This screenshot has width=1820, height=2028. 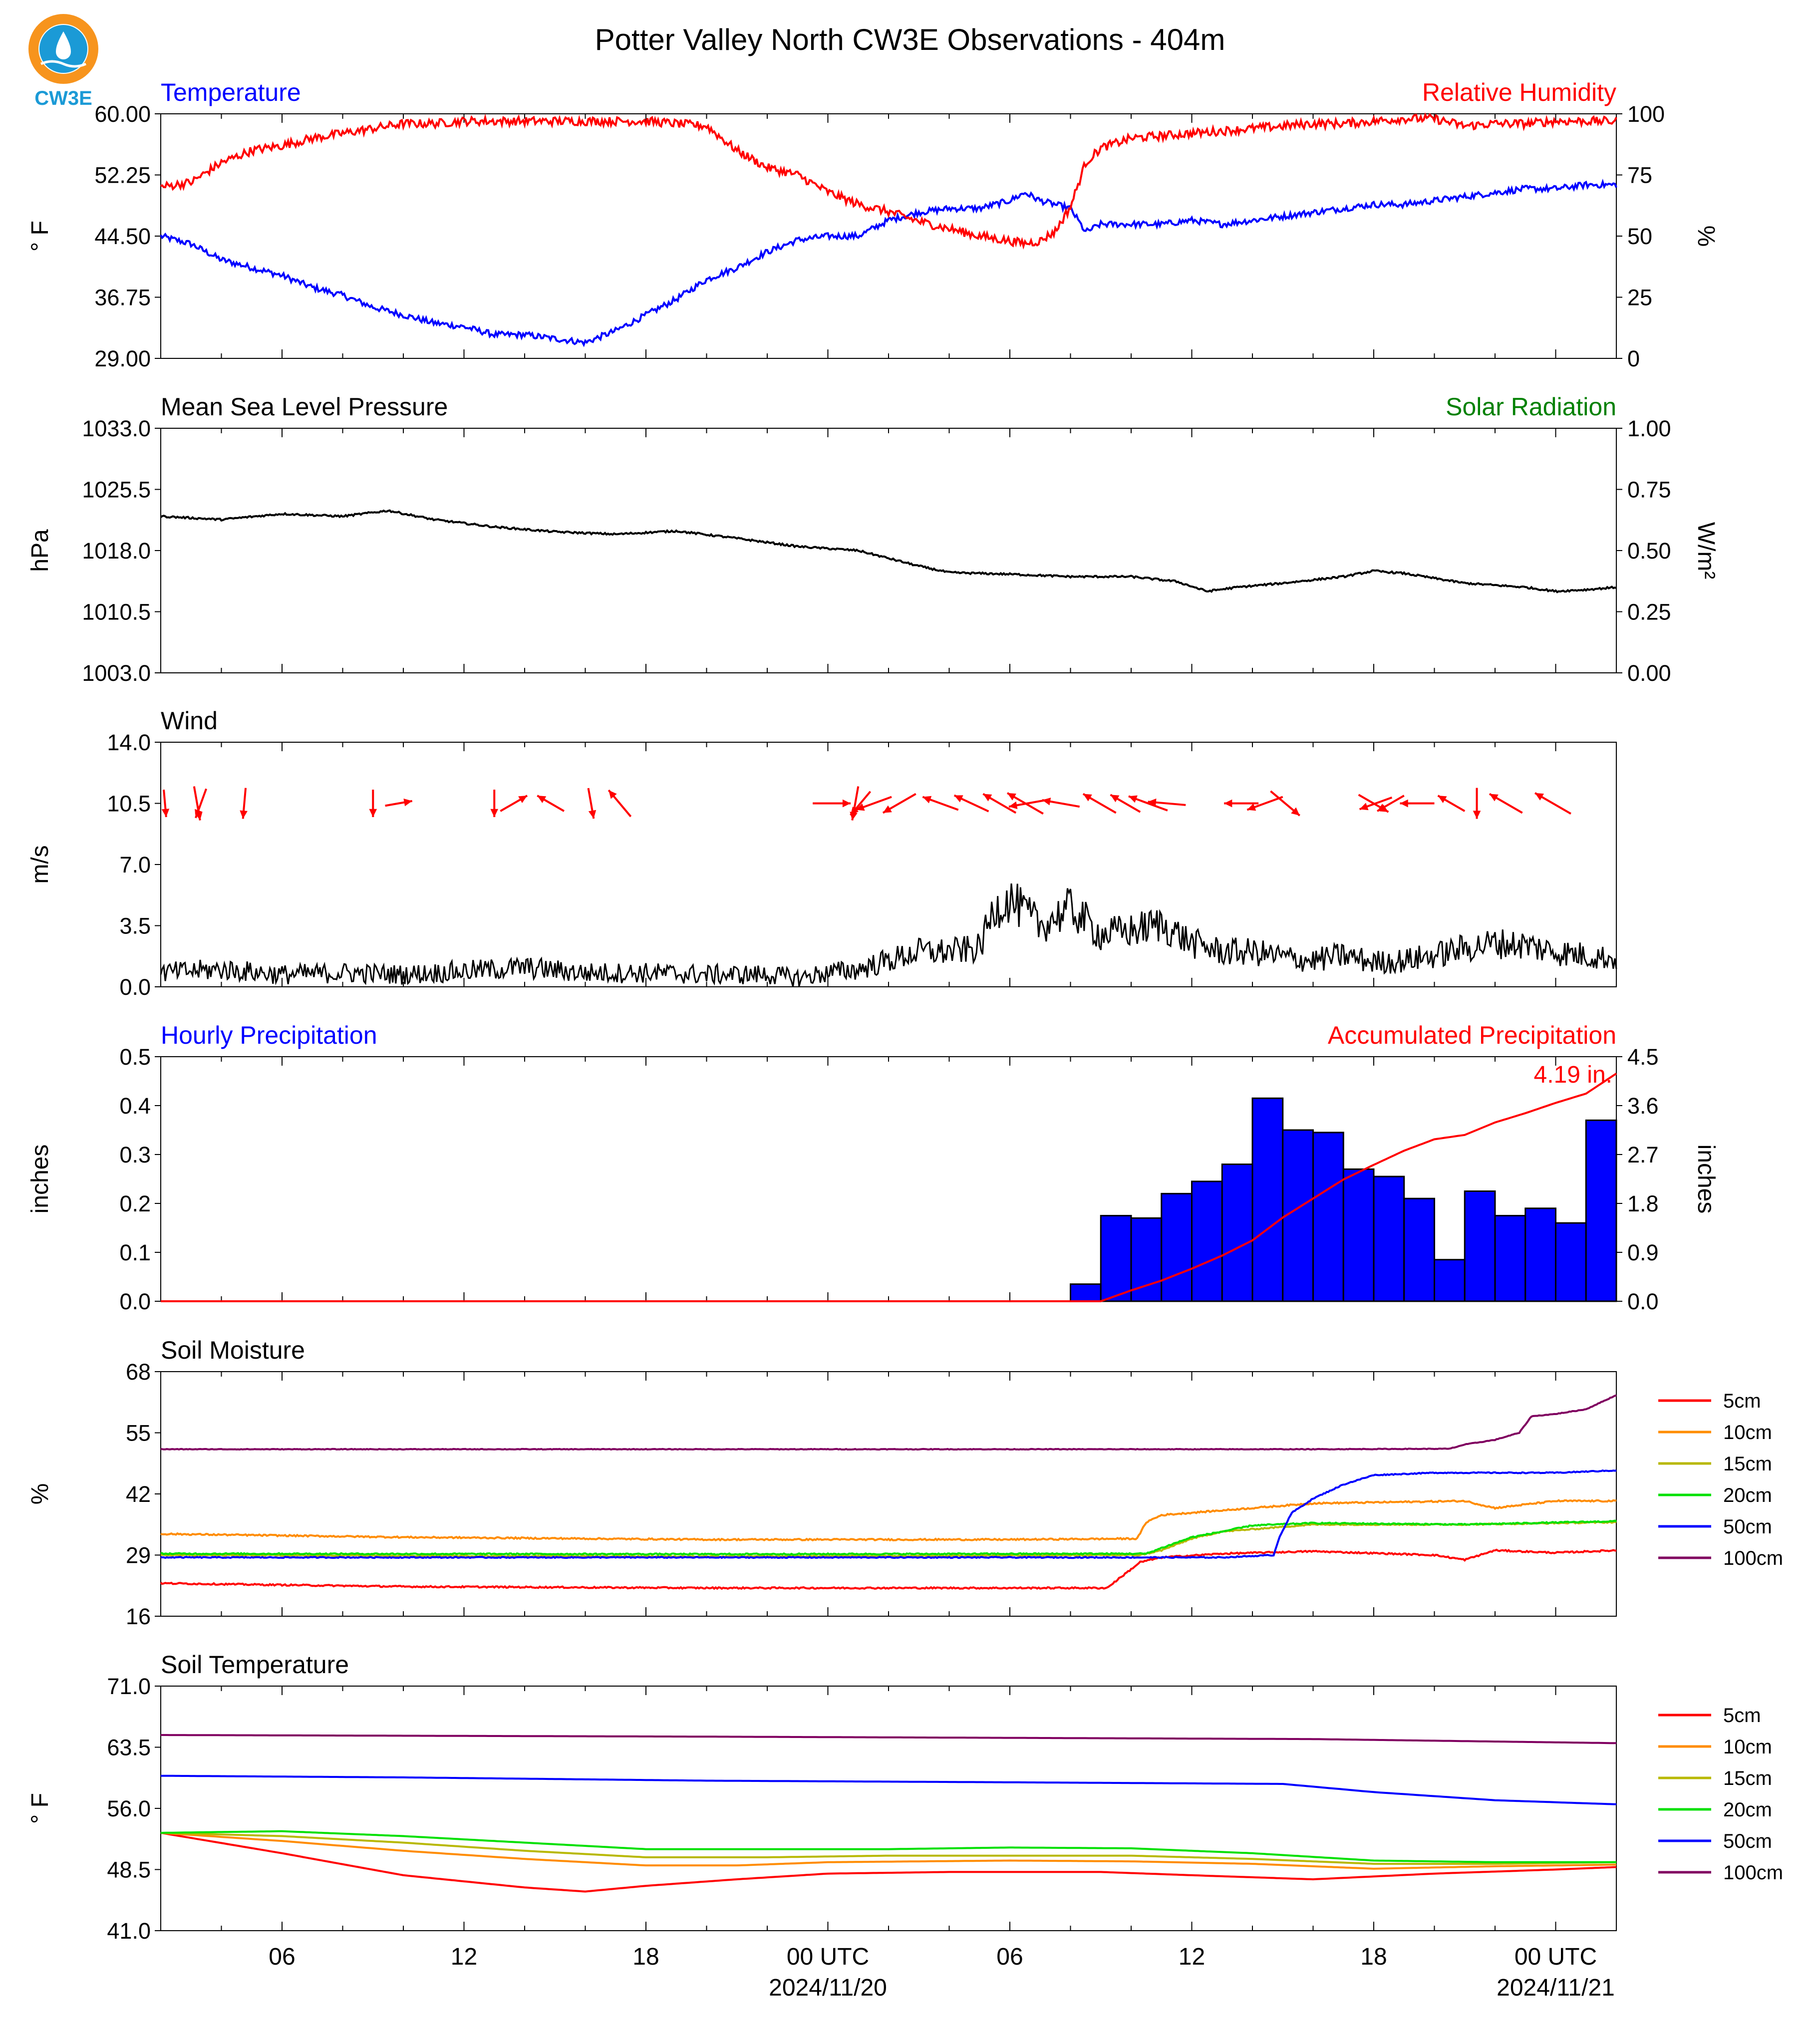 What do you see at coordinates (129, 804) in the screenshot?
I see `y-tick-label: 10.5` at bounding box center [129, 804].